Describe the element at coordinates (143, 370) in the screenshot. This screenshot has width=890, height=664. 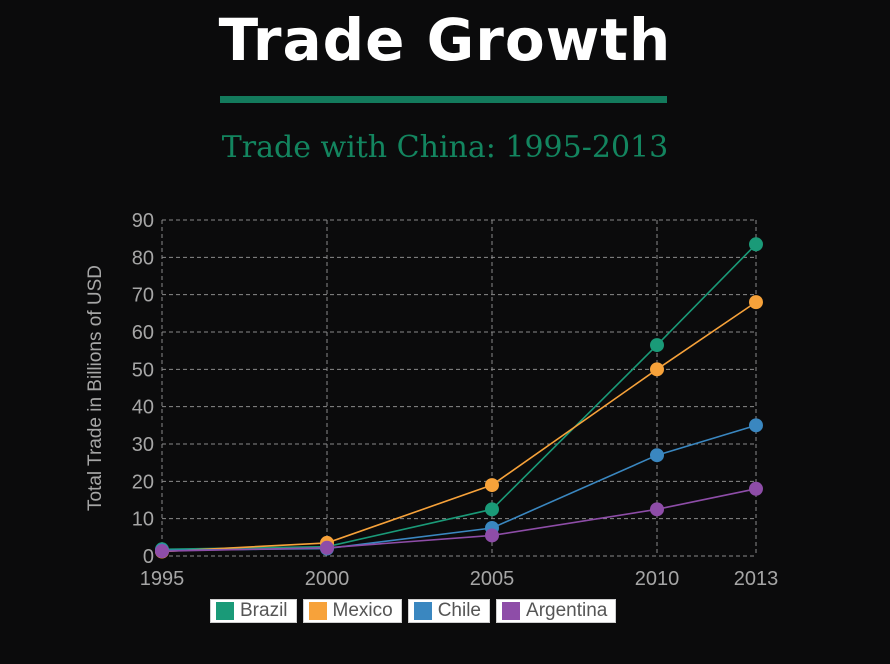
I see `y-tick-label: 50` at that location.